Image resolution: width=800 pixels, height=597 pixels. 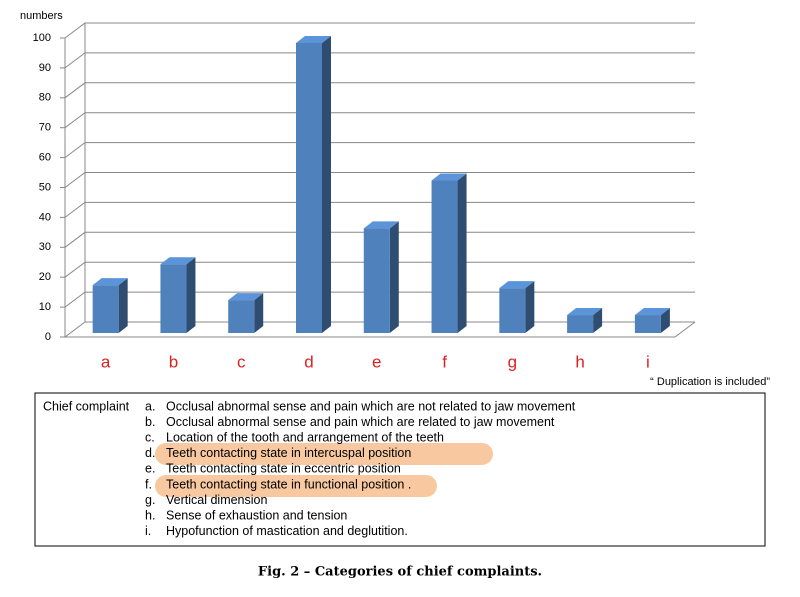 I want to click on legend-letter: d., so click(x=150, y=453).